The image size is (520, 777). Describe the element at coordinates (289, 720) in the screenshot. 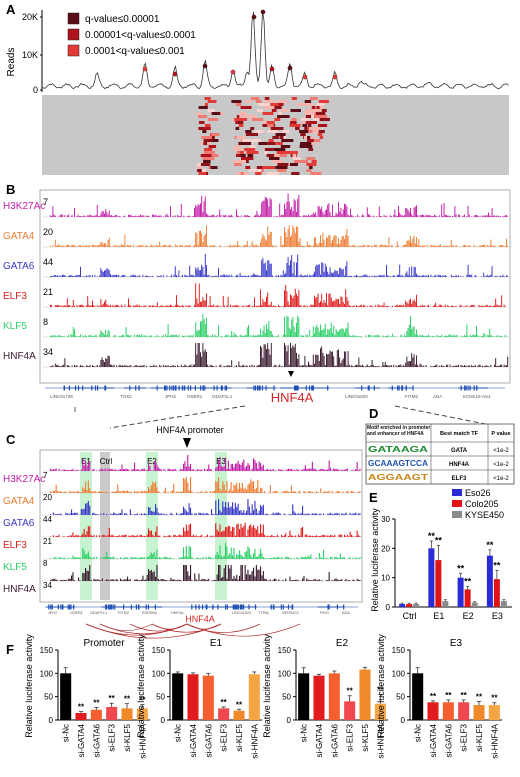

I see `tick-label: 0` at that location.